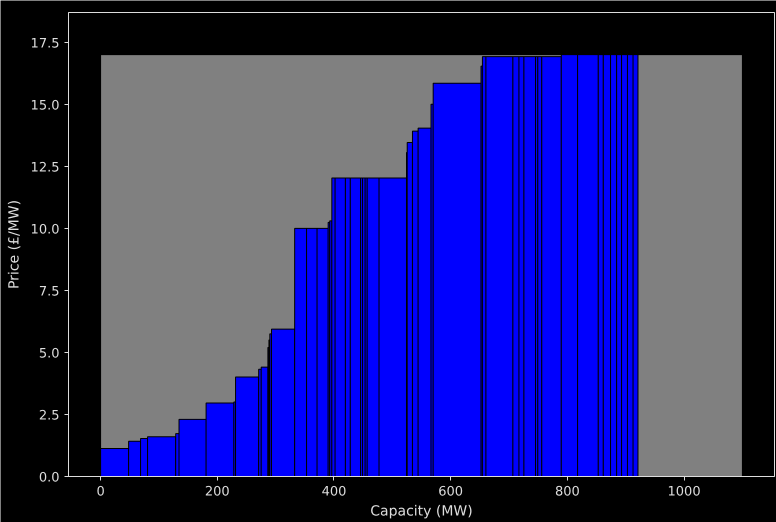 This screenshot has width=776, height=522. What do you see at coordinates (567, 492) in the screenshot?
I see `x-tick-label: 800` at bounding box center [567, 492].